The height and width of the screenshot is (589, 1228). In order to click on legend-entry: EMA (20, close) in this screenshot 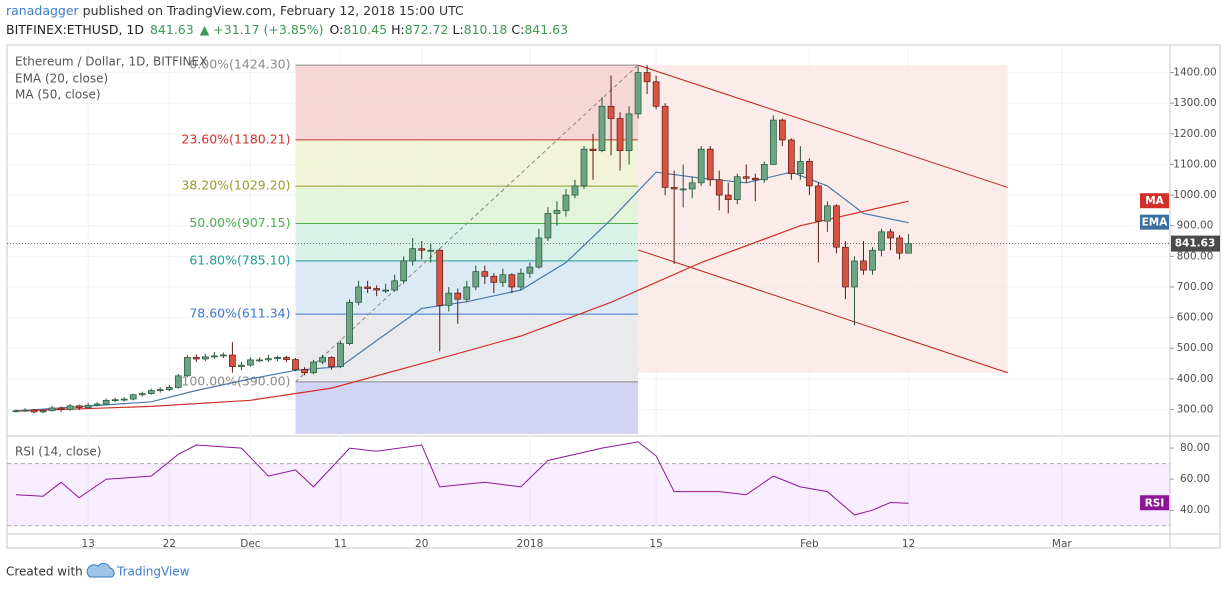, I will do `click(61, 79)`.